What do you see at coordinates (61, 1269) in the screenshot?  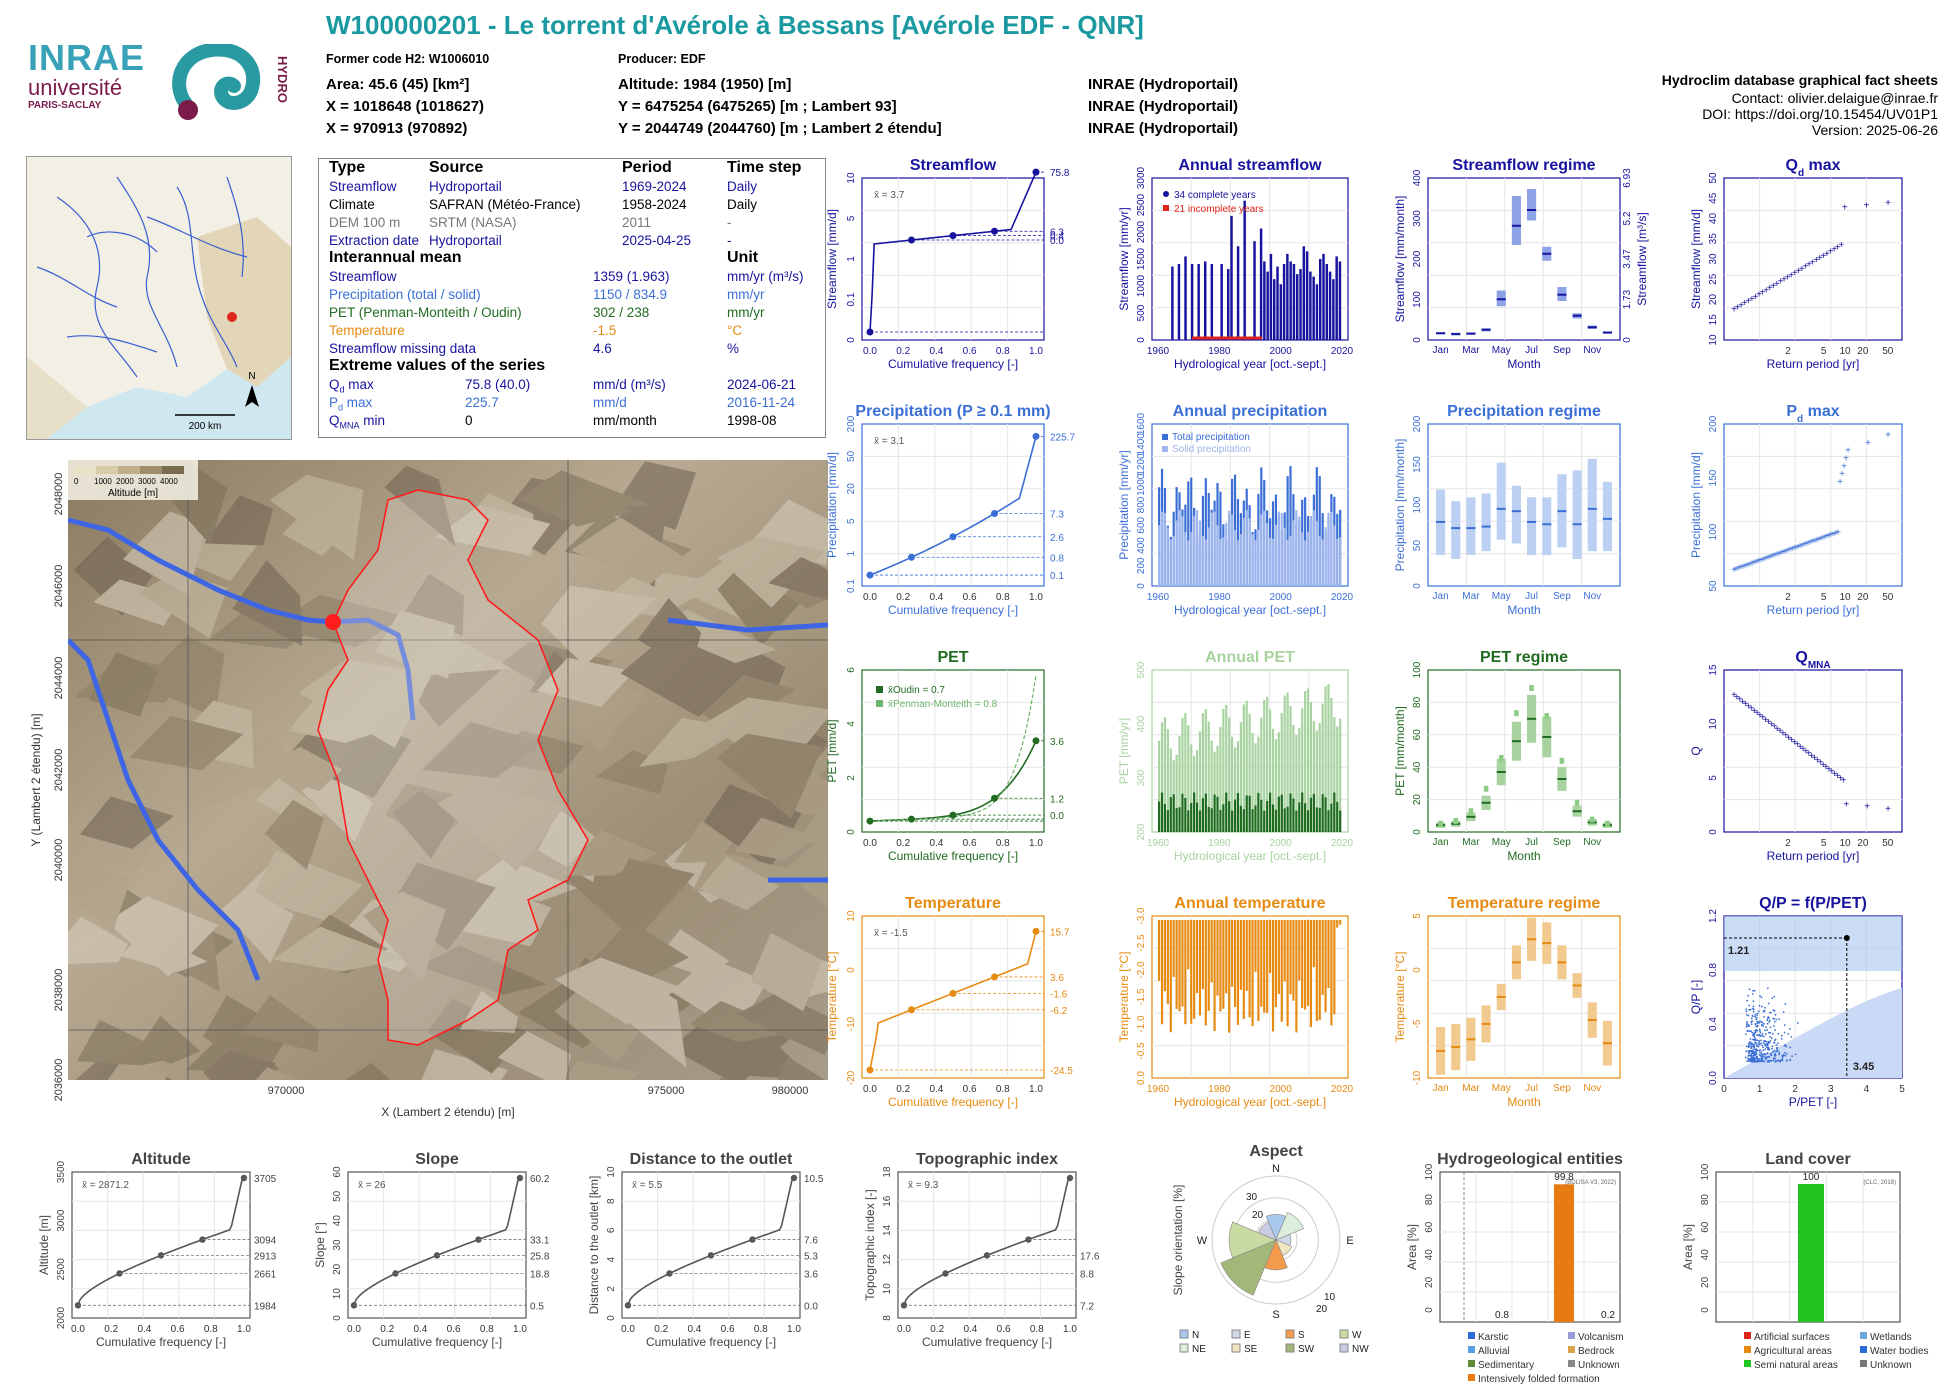 I see `y-tick: 2500` at bounding box center [61, 1269].